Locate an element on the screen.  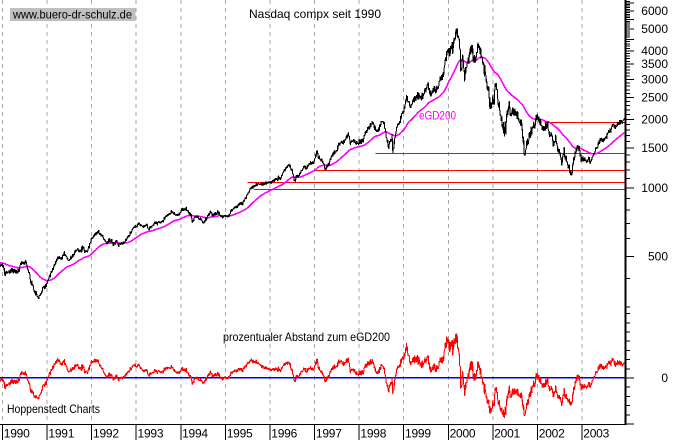
svg-text: 5000 is located at coordinates (654, 29).